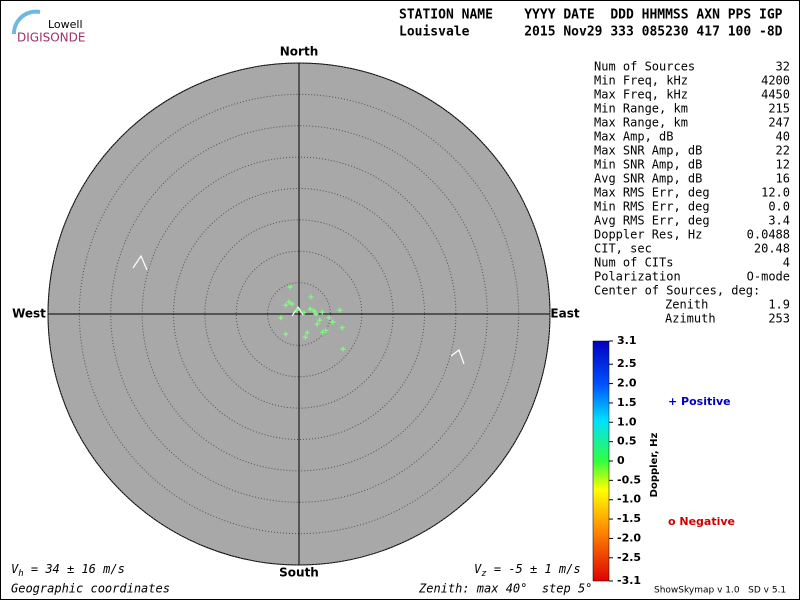 The width and height of the screenshot is (800, 600). I want to click on logo-text: Lowell, so click(65, 24).